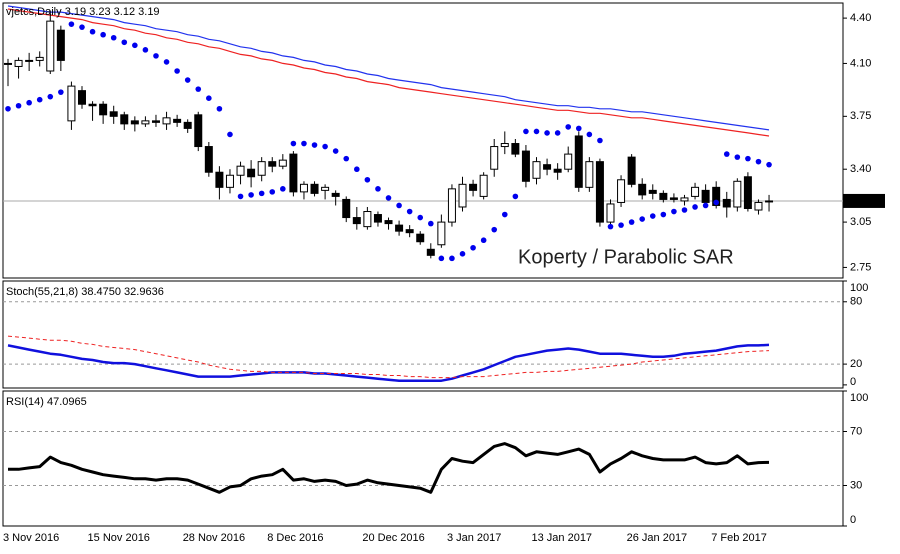 This screenshot has width=900, height=554. I want to click on stoch-main-value: 38.4750, so click(101, 292).